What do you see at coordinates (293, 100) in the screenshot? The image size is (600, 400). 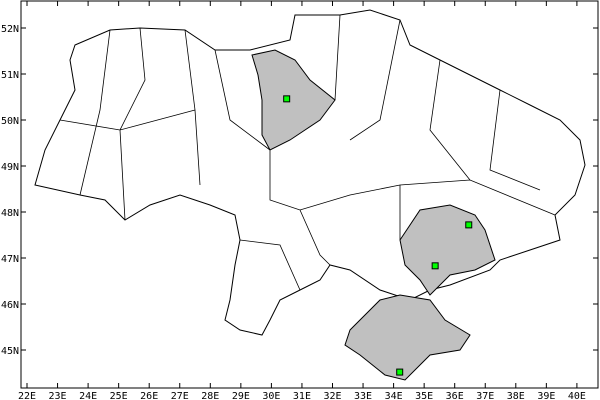 I see `region-kyiv` at bounding box center [293, 100].